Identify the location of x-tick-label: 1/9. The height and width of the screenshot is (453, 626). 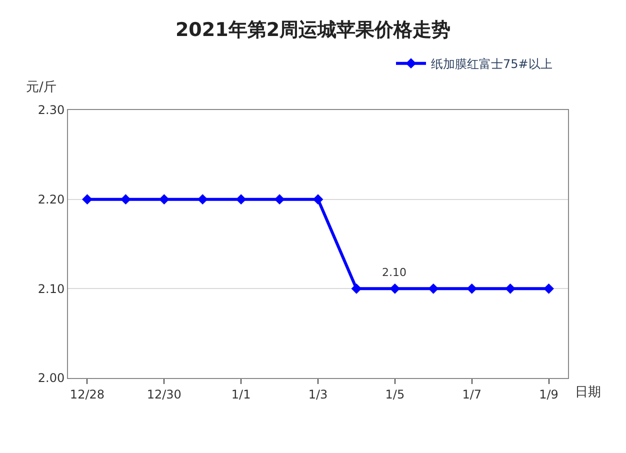
(548, 394).